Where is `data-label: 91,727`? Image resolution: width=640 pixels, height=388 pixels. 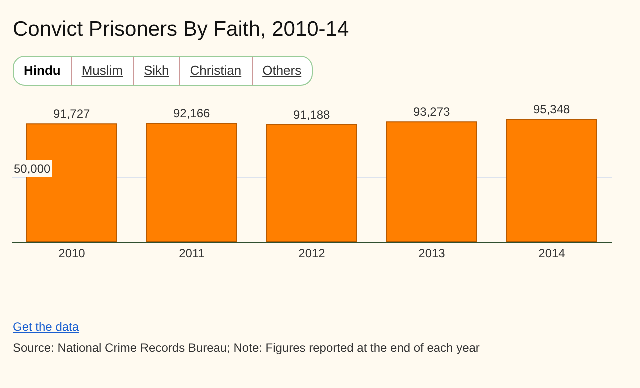 data-label: 91,727 is located at coordinates (72, 114).